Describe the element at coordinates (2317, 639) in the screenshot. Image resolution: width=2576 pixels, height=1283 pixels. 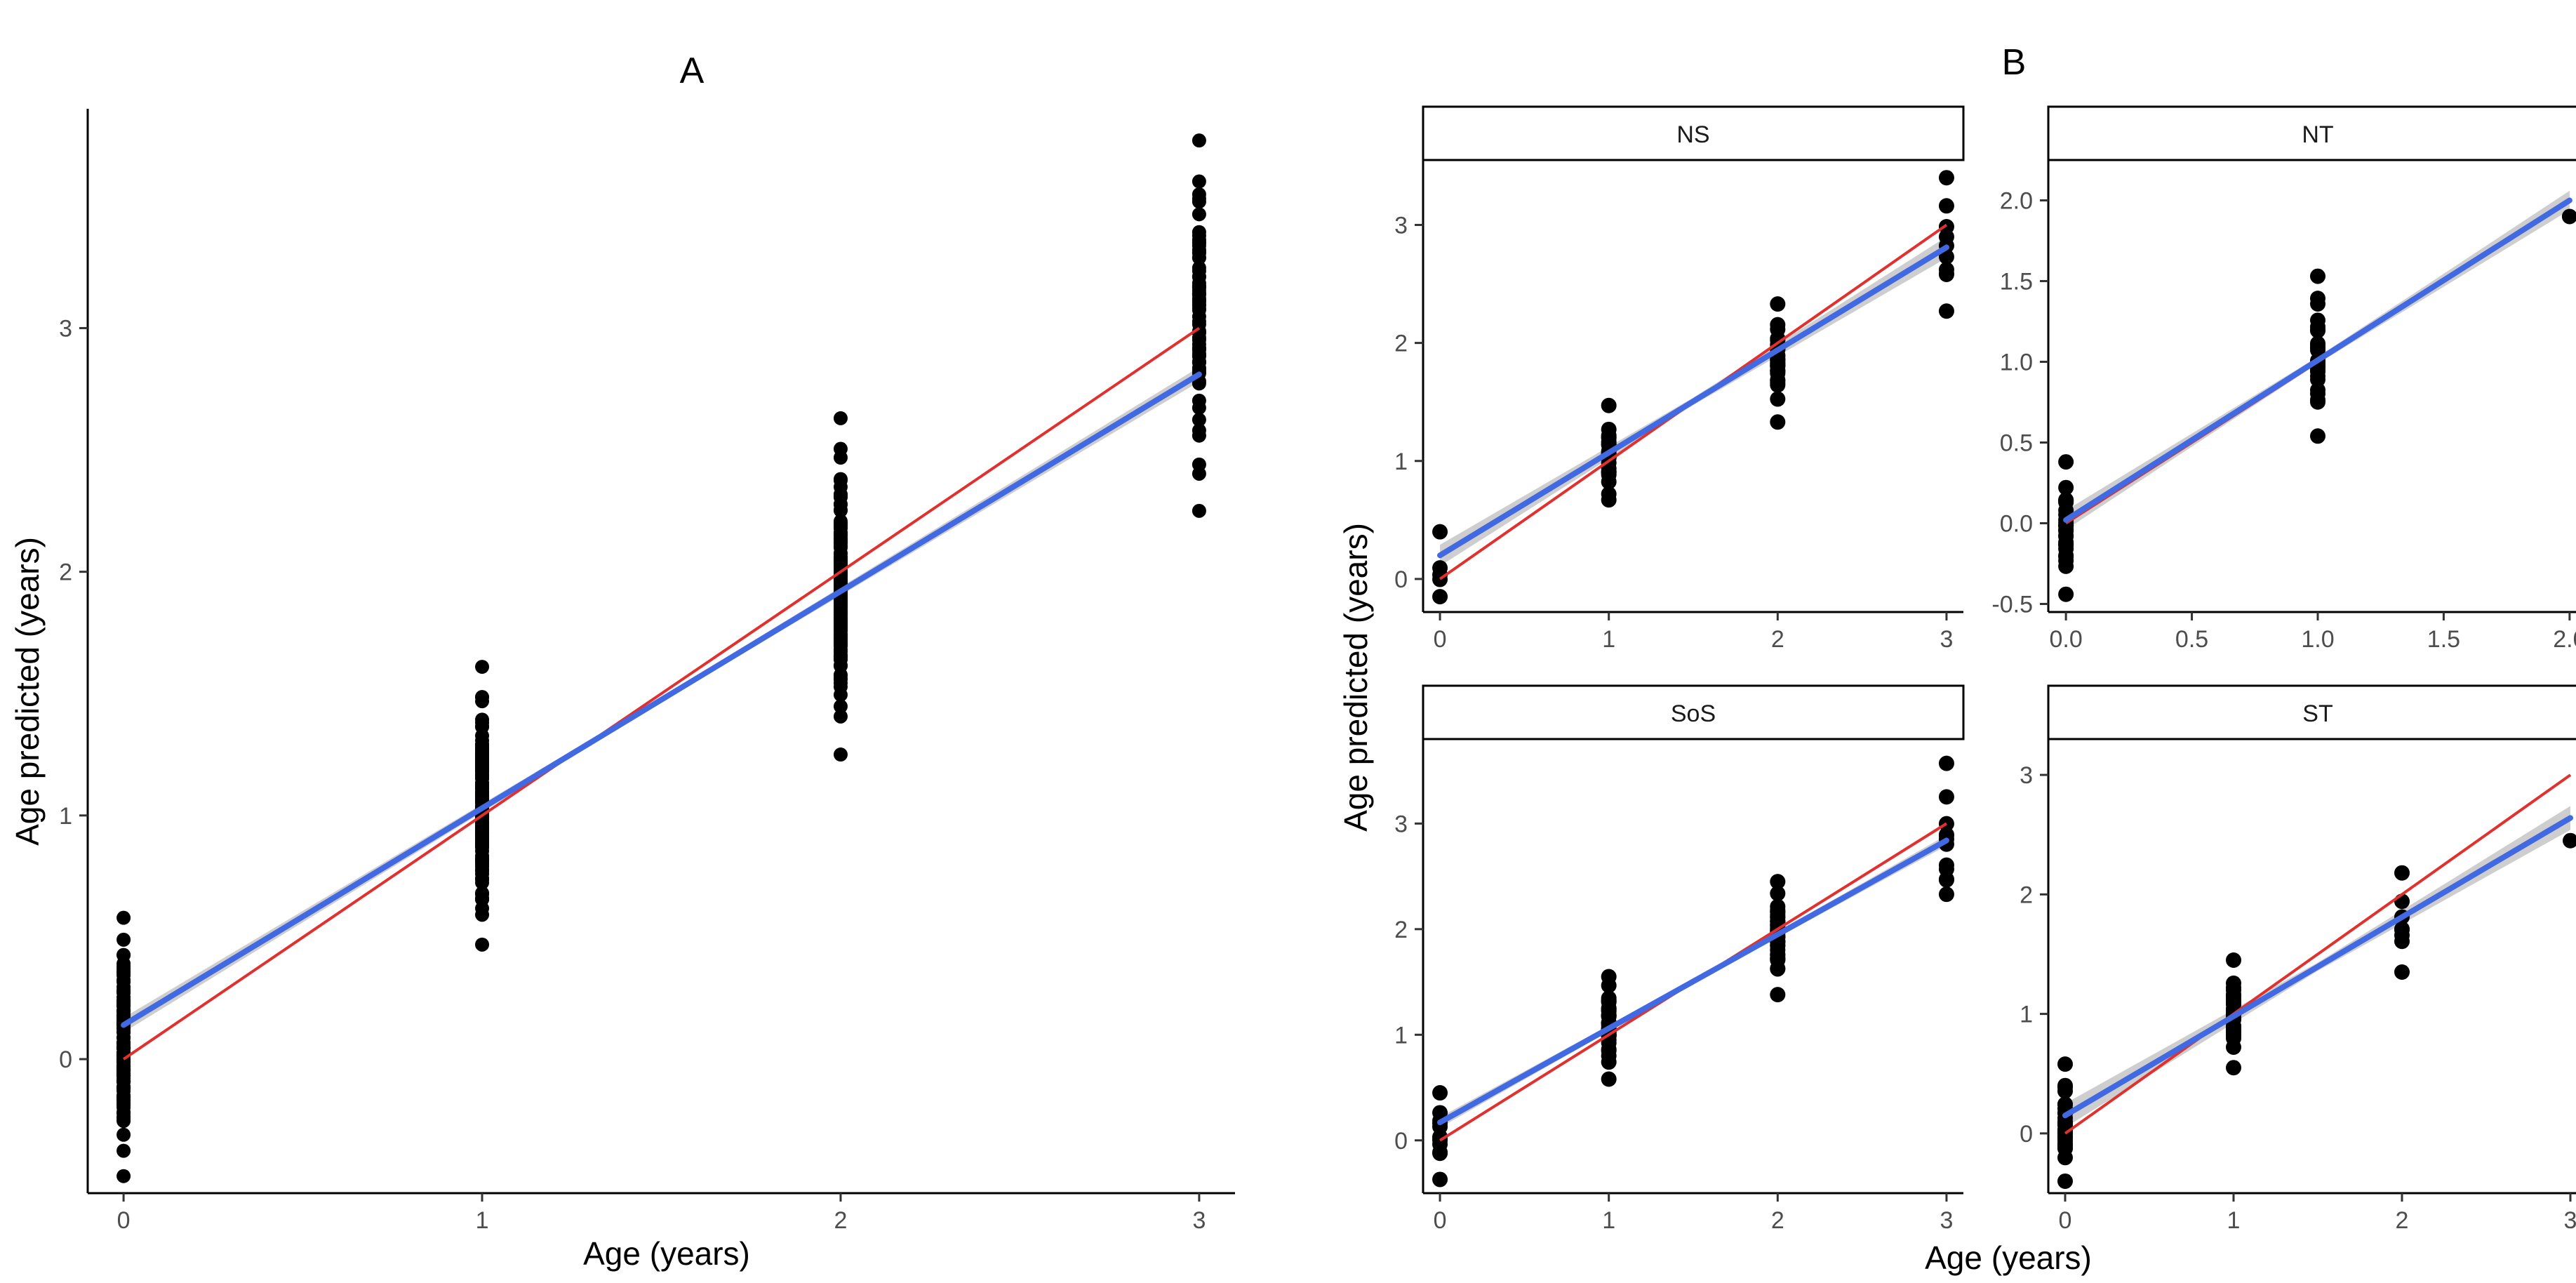
I see `facet-nt-x-tick-label: 1.0` at that location.